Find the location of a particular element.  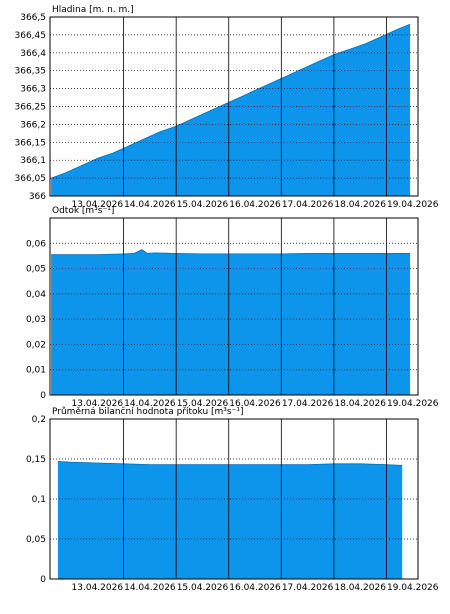

y-tick-label: 366,4 is located at coordinates (33, 54).